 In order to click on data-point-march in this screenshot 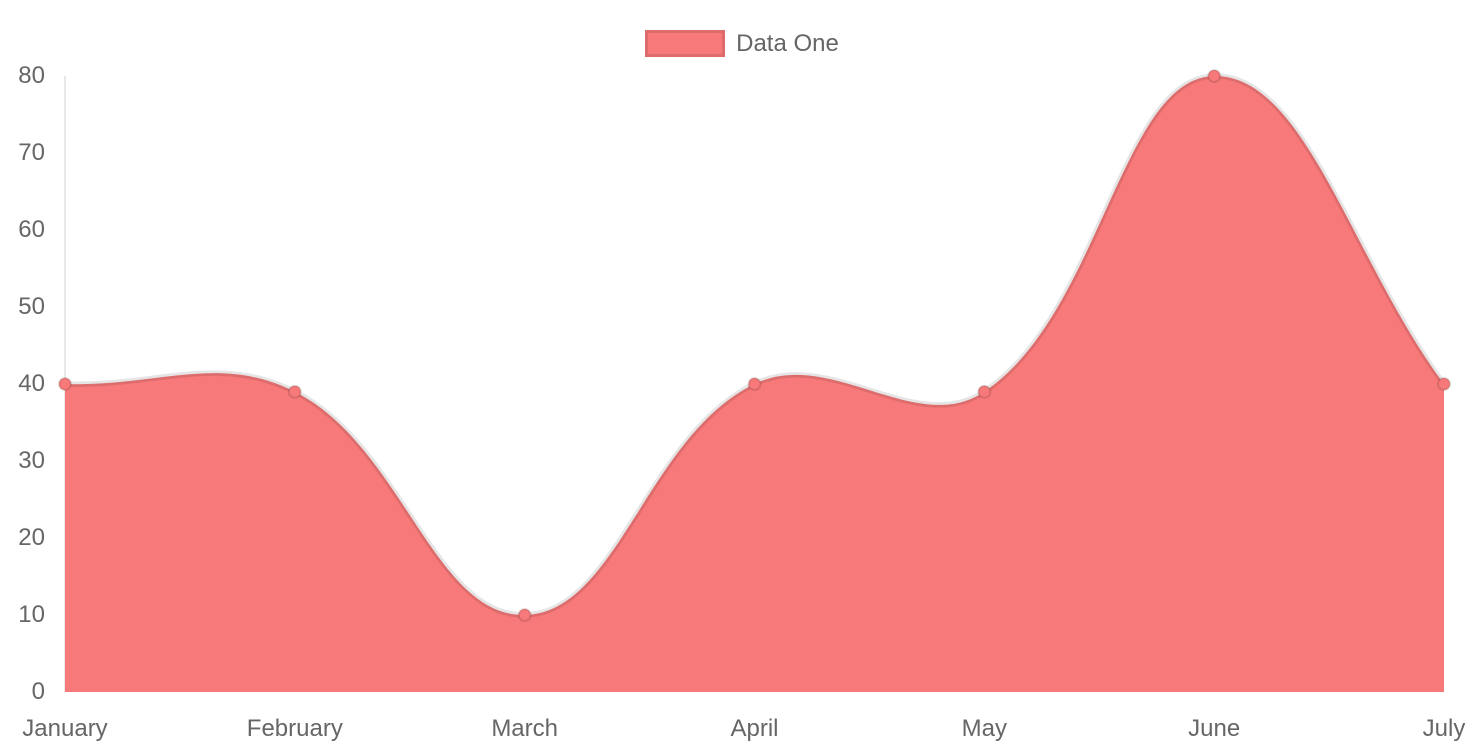, I will do `click(524, 615)`.